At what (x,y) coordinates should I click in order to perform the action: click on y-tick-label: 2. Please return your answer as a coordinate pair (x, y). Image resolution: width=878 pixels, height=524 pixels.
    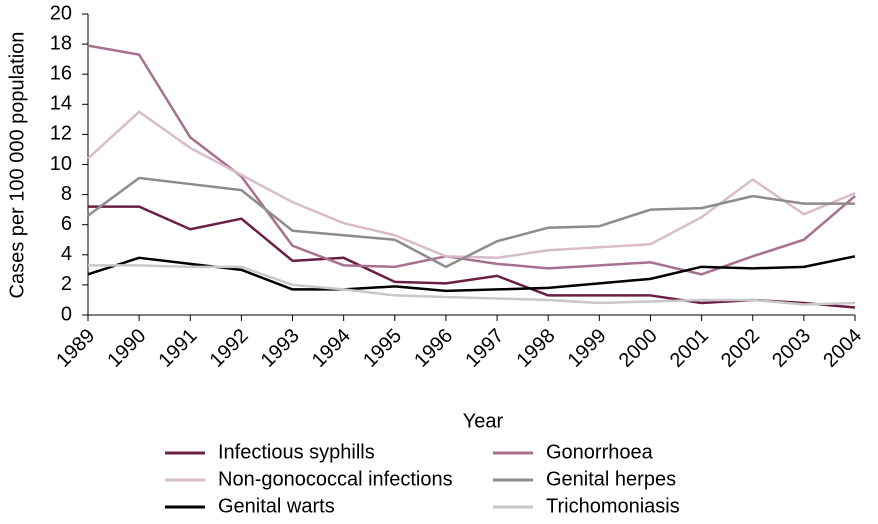
    Looking at the image, I should click on (66, 284).